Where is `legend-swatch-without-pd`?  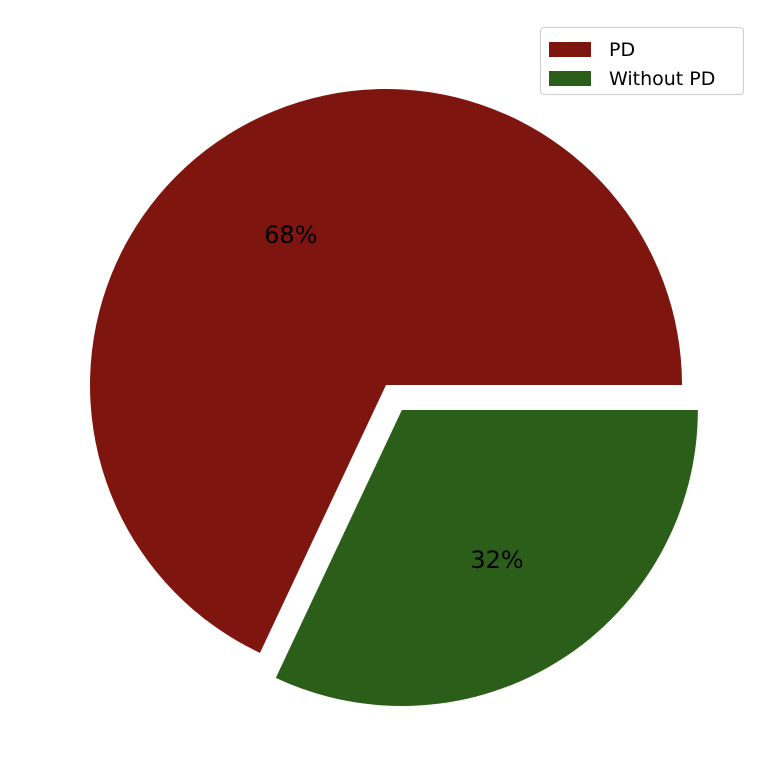
legend-swatch-without-pd is located at coordinates (570, 78).